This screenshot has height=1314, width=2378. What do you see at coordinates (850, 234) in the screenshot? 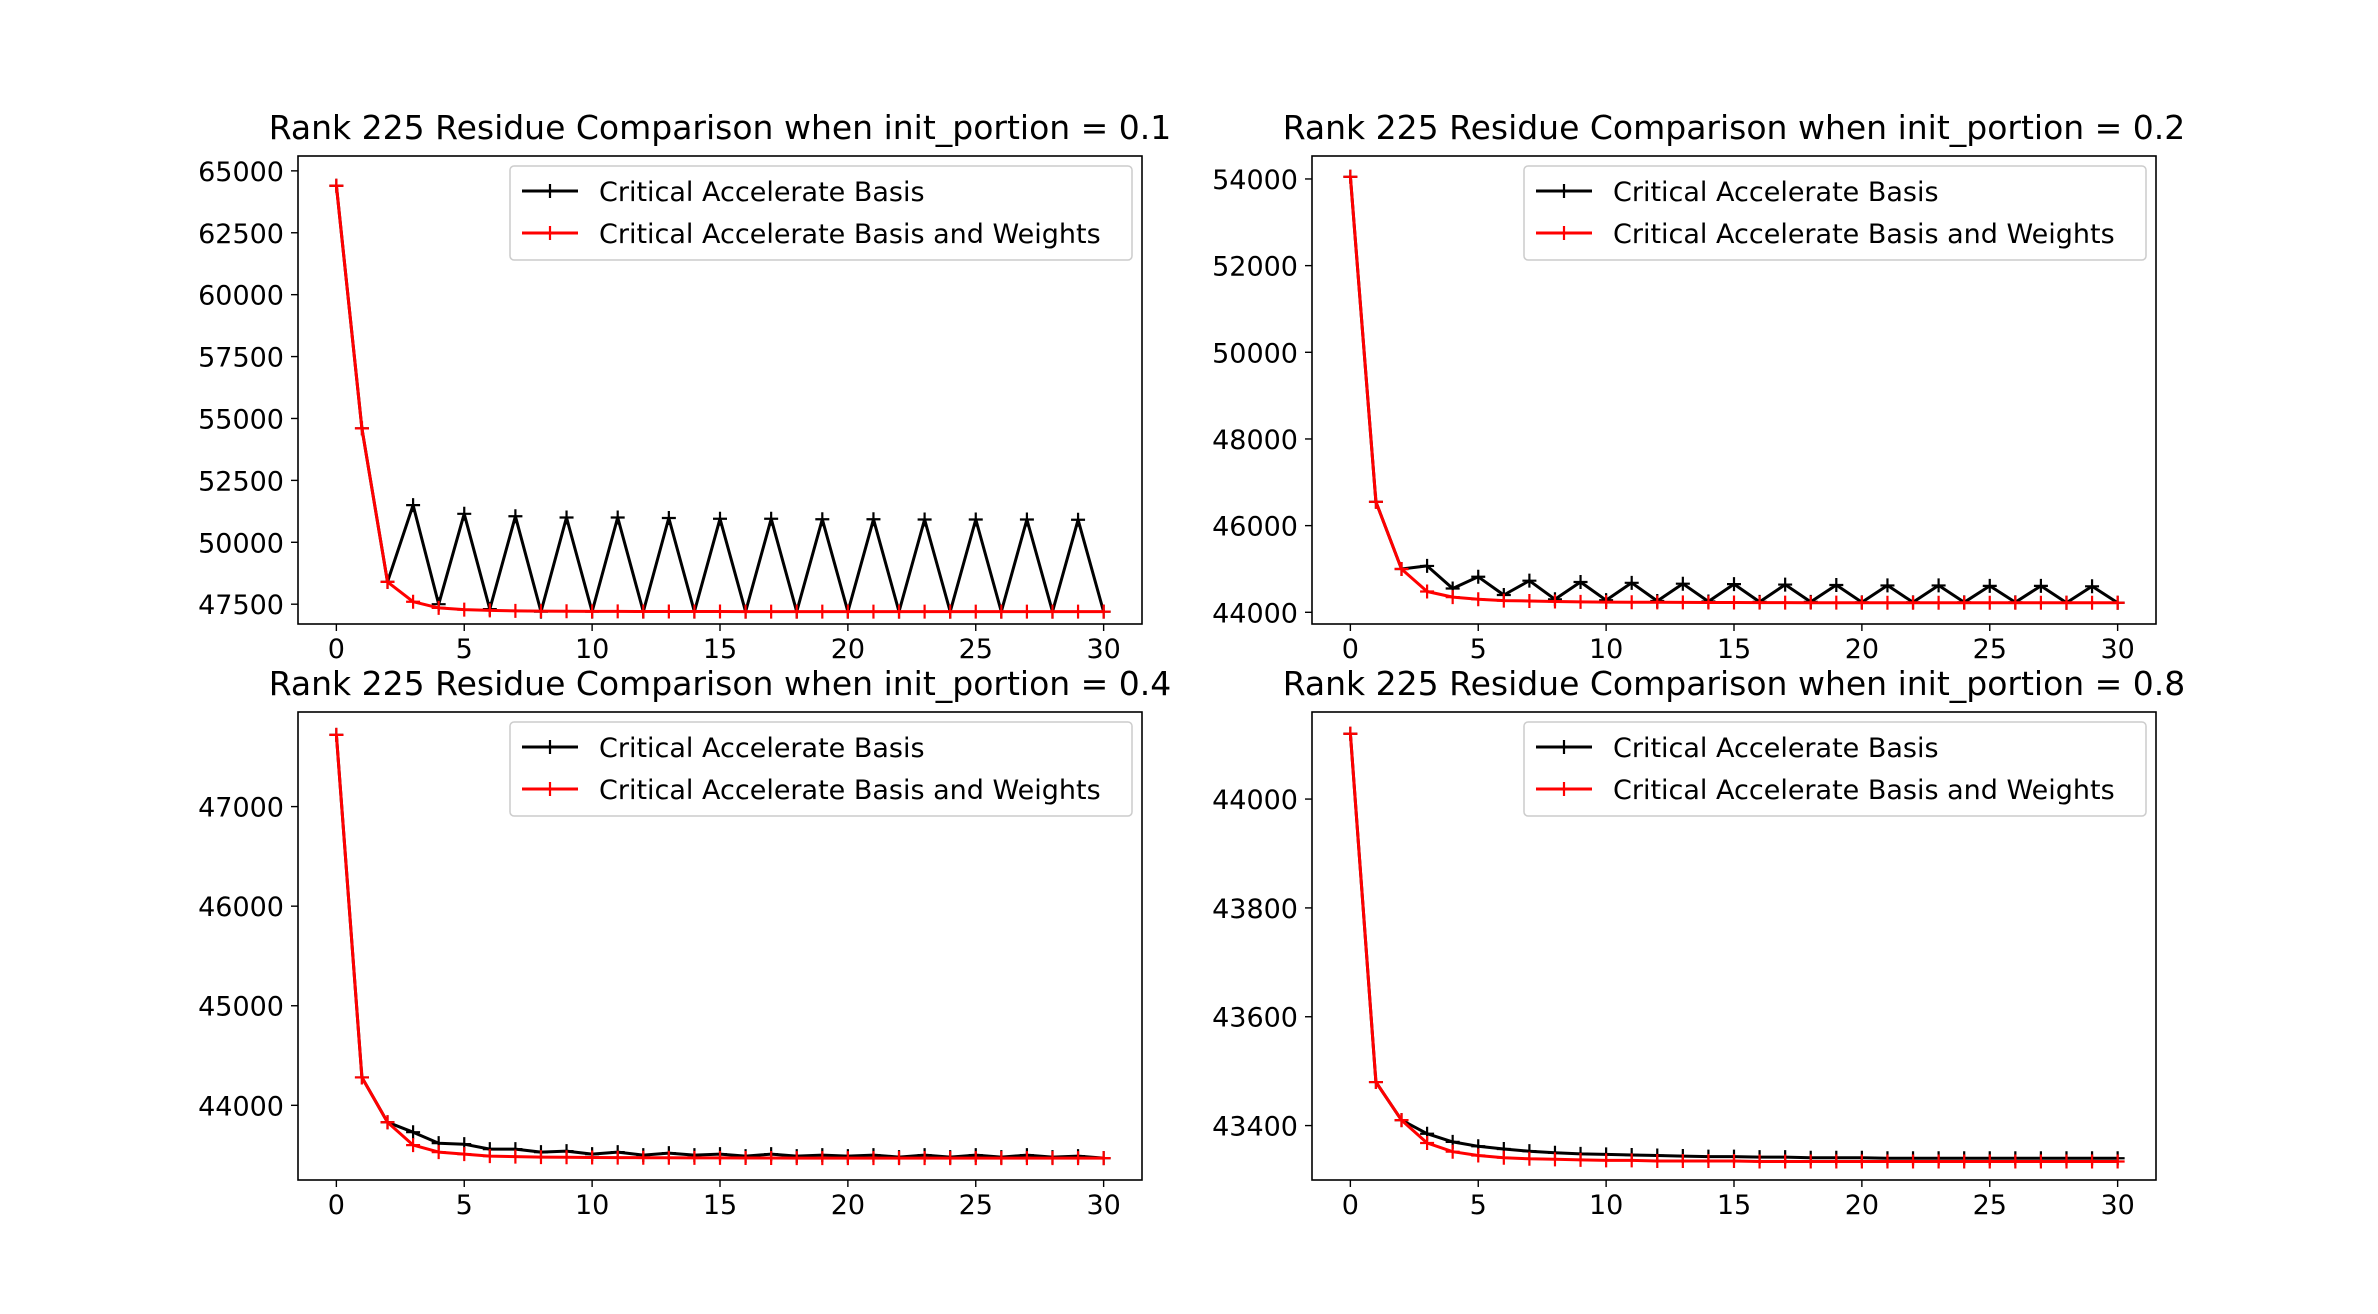
I see `legend-entry-label: Critical Accelerate Basis and Weights` at bounding box center [850, 234].